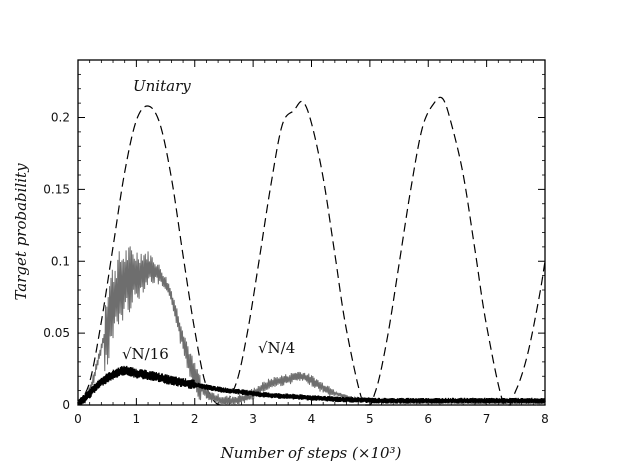 Image resolution: width=623 pixels, height=470 pixels. I want to click on y-tick-label: 0.1, so click(60, 261).